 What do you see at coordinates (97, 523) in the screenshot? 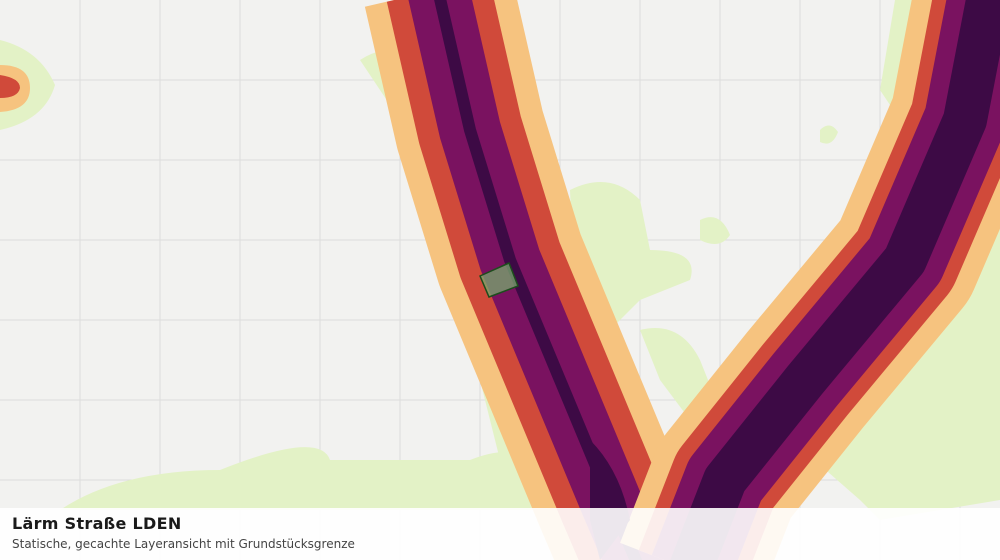
I see `layer-title: Lärm Straße LDEN` at bounding box center [97, 523].